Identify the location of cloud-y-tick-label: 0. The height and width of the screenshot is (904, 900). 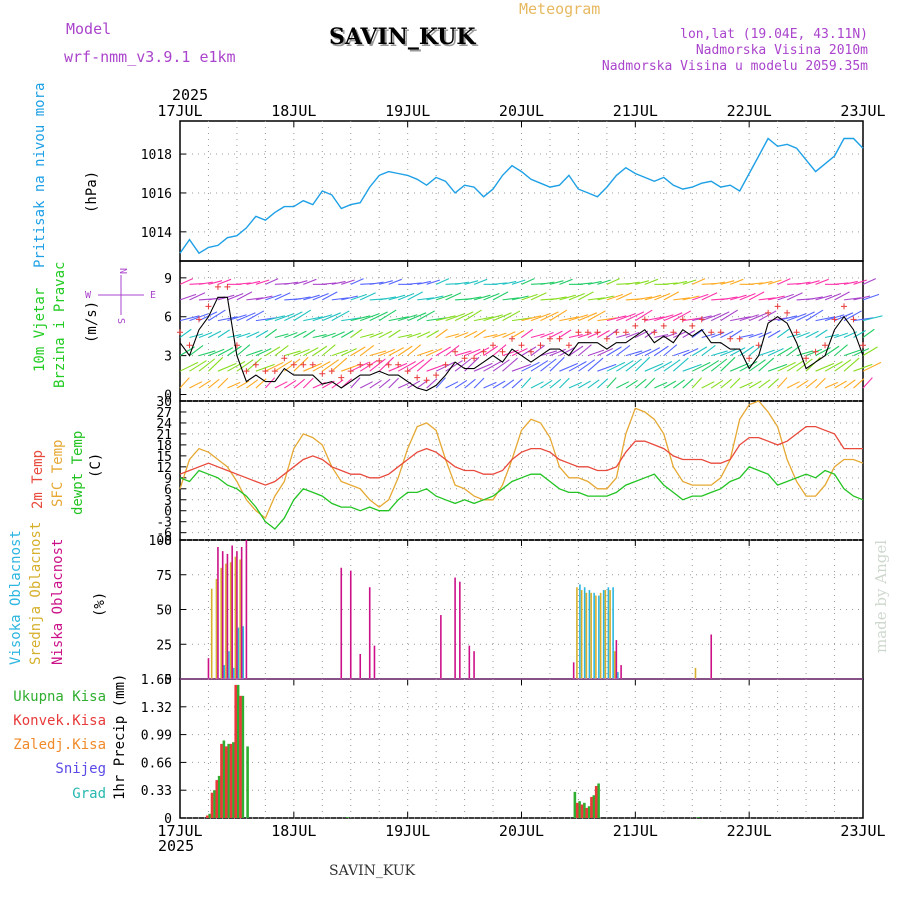
(168, 680).